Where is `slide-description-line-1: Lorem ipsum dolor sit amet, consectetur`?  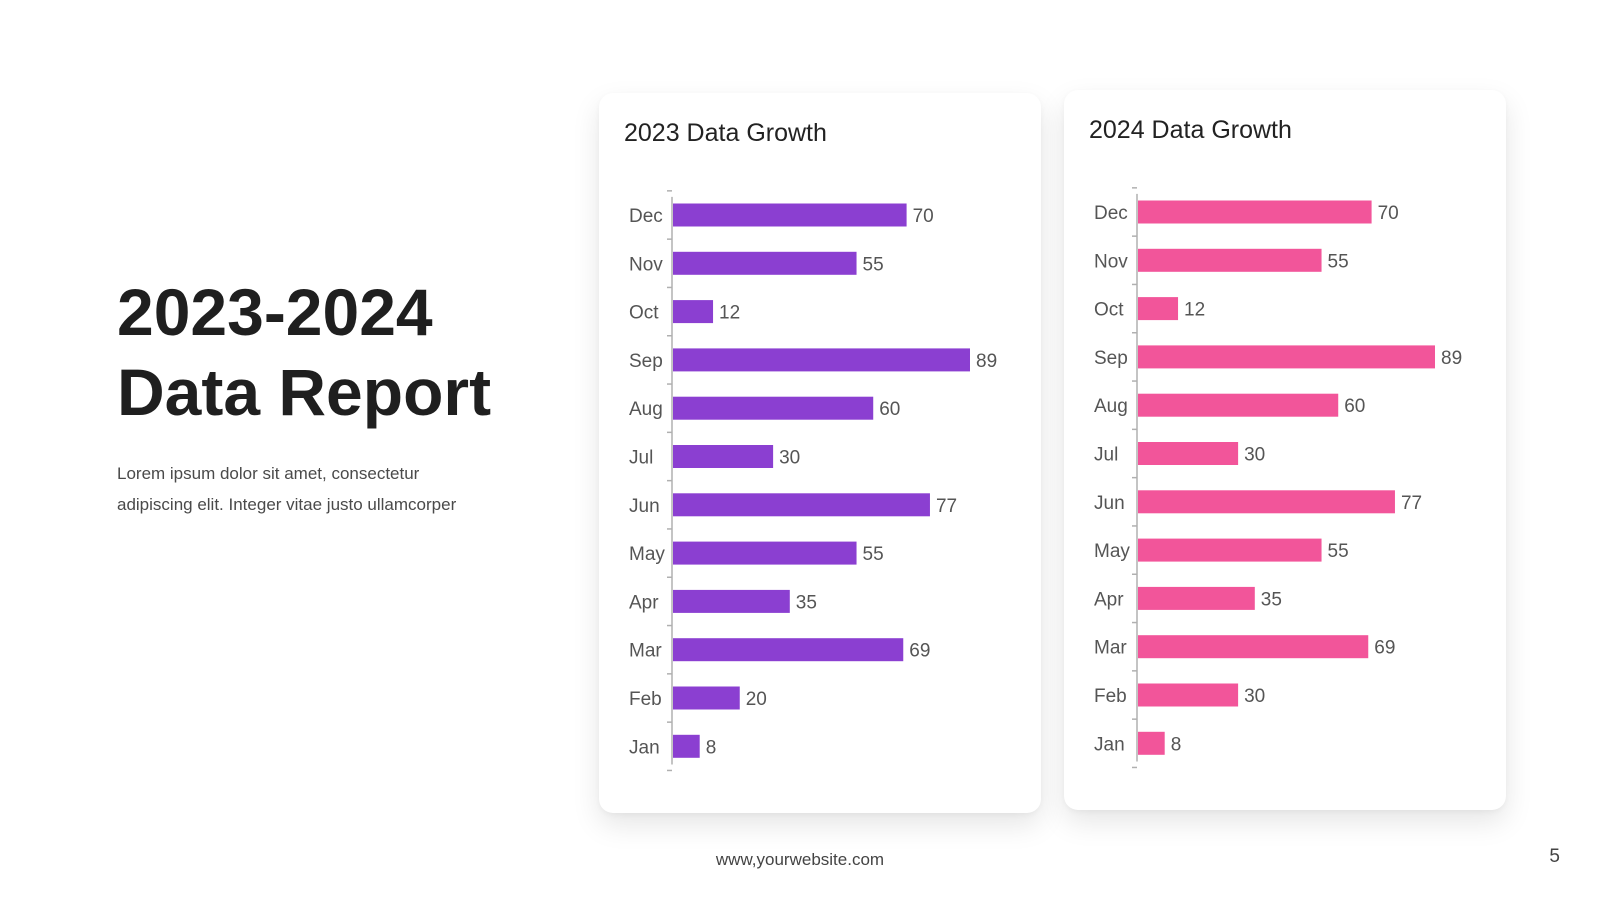 slide-description-line-1: Lorem ipsum dolor sit amet, consectetur is located at coordinates (268, 473).